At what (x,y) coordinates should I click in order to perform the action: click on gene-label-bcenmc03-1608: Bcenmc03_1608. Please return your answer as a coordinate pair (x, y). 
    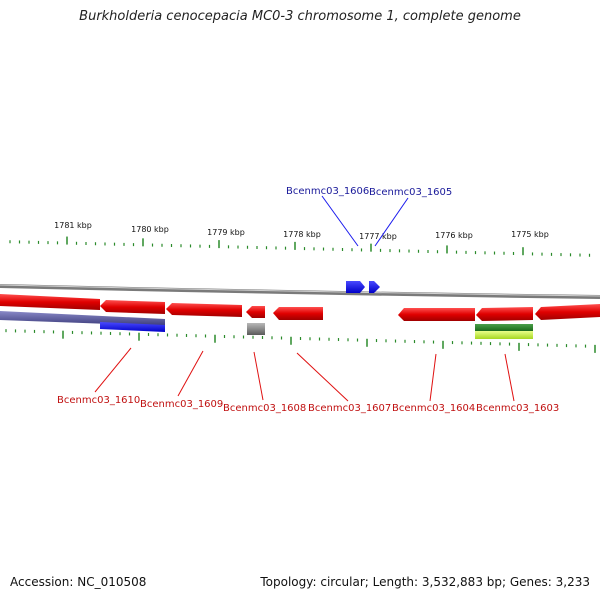
    Looking at the image, I should click on (264, 408).